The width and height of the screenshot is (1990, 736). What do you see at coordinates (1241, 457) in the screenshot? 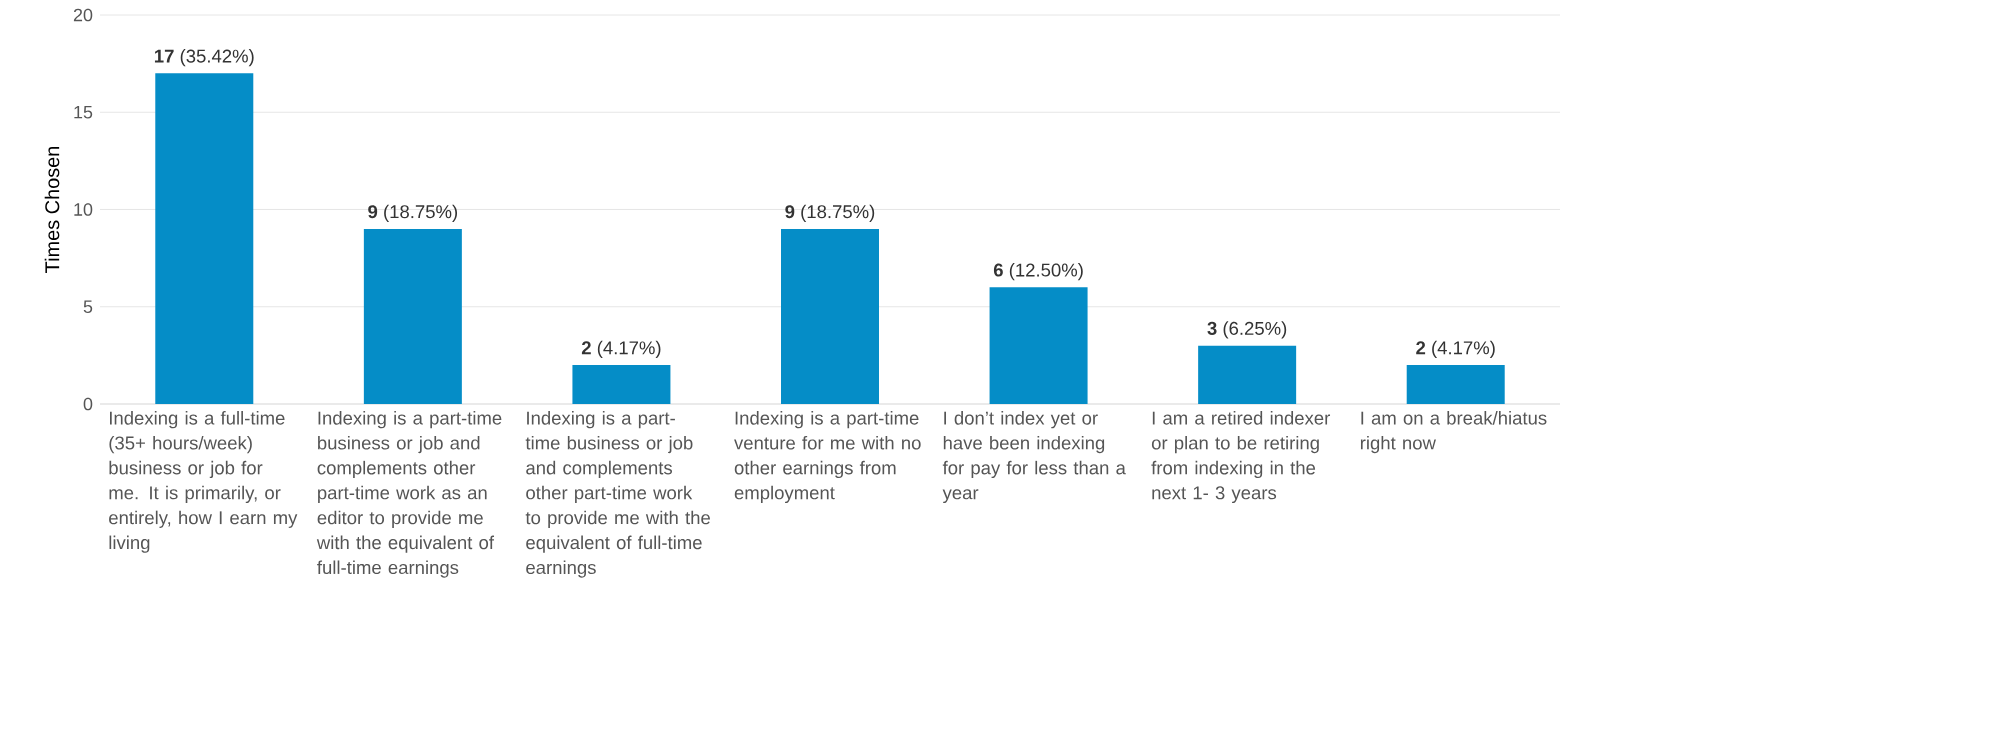
I see `x-tick-label: I am a retired indexer or plan to be retiring from indexing in the next 1- 3 years` at bounding box center [1241, 457].